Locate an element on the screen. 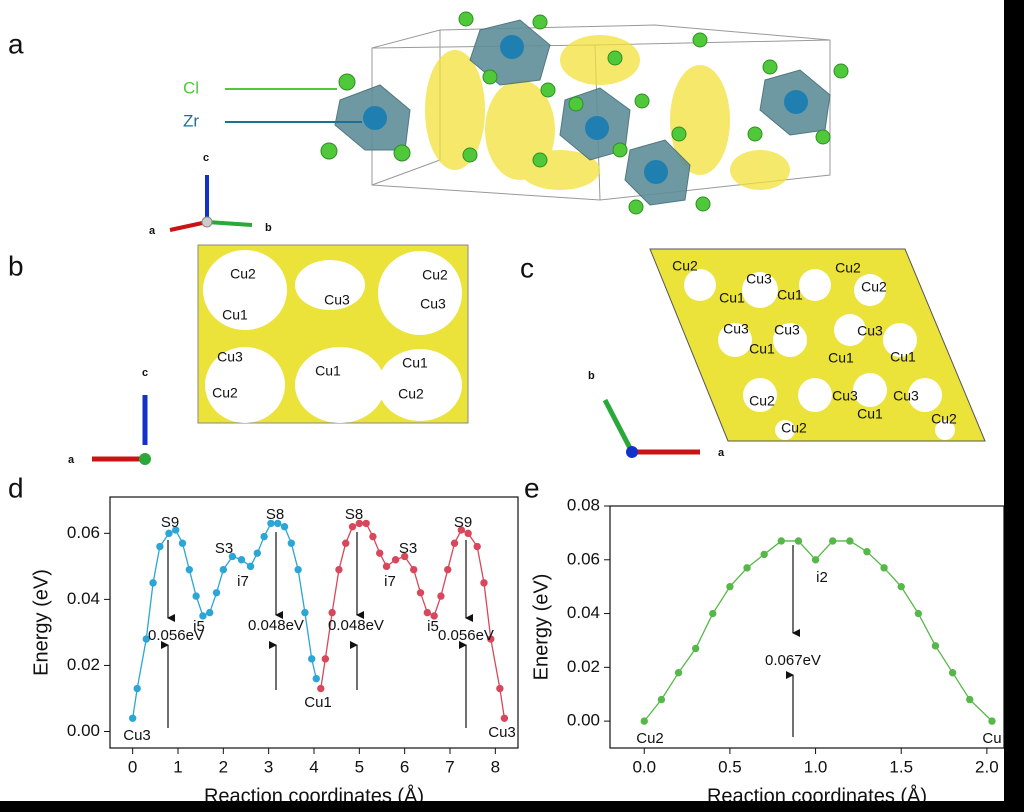 The height and width of the screenshot is (812, 1024). x-tick-label: 3 is located at coordinates (268, 766).